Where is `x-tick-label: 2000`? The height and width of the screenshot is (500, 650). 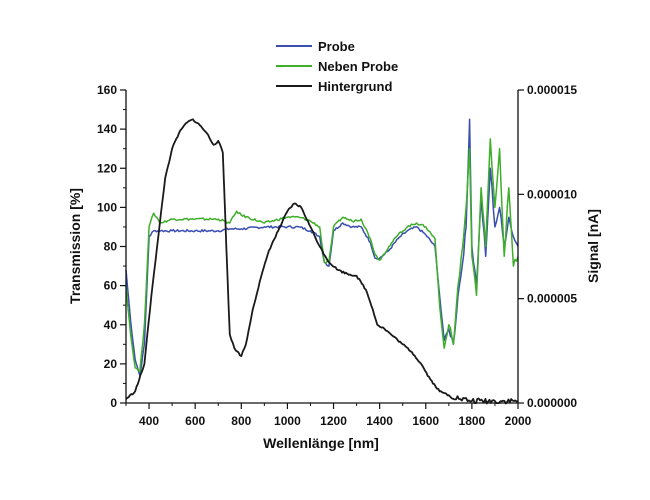
x-tick-label: 2000 is located at coordinates (518, 421).